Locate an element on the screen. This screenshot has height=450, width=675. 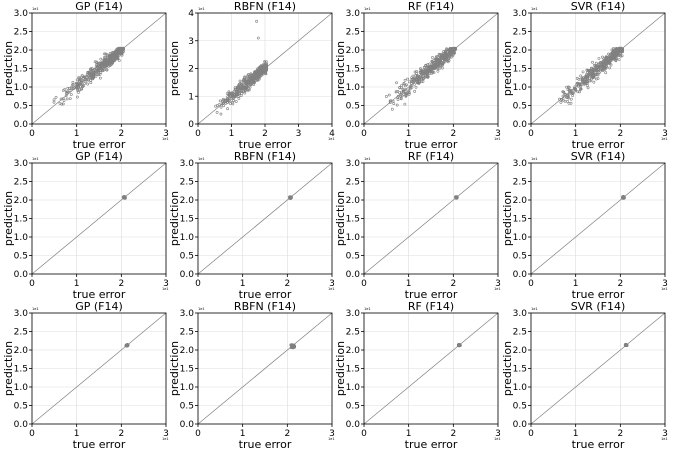
x-tick-label: 0 is located at coordinates (32, 284).